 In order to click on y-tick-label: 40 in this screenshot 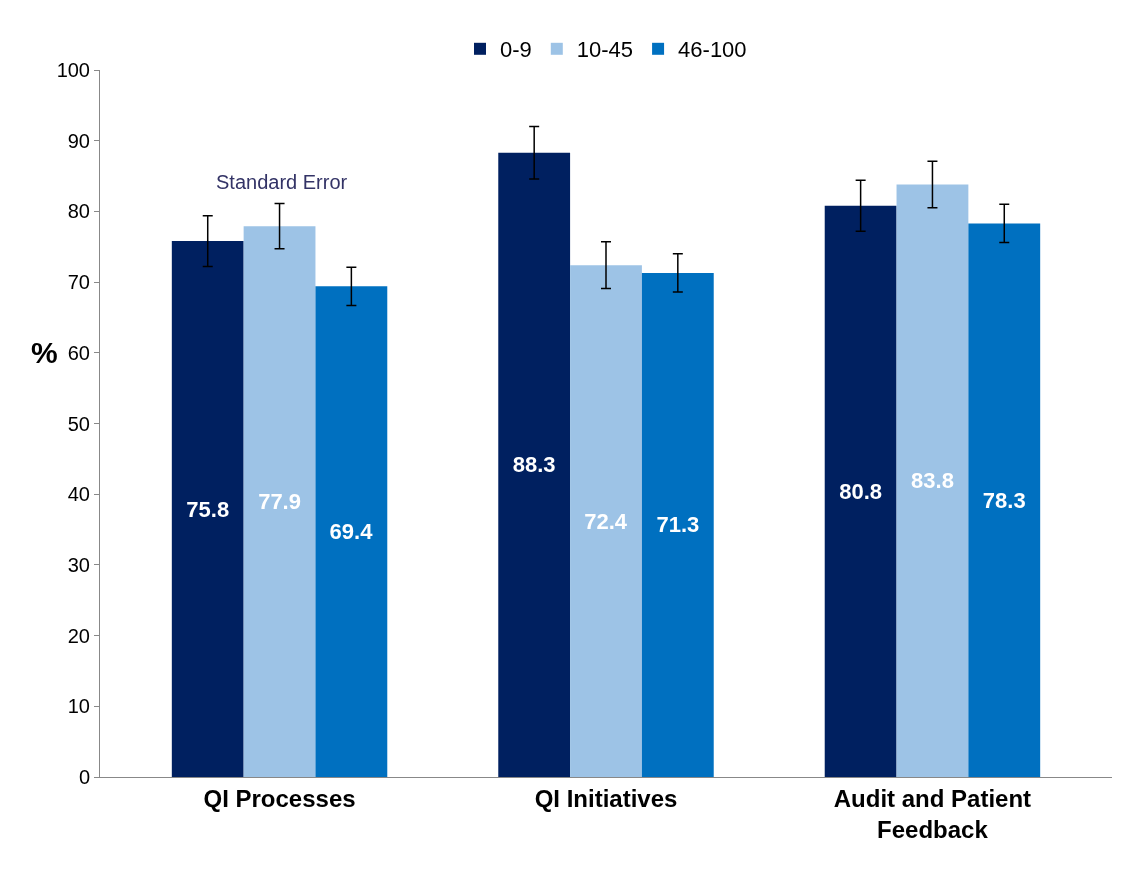, I will do `click(78, 494)`.